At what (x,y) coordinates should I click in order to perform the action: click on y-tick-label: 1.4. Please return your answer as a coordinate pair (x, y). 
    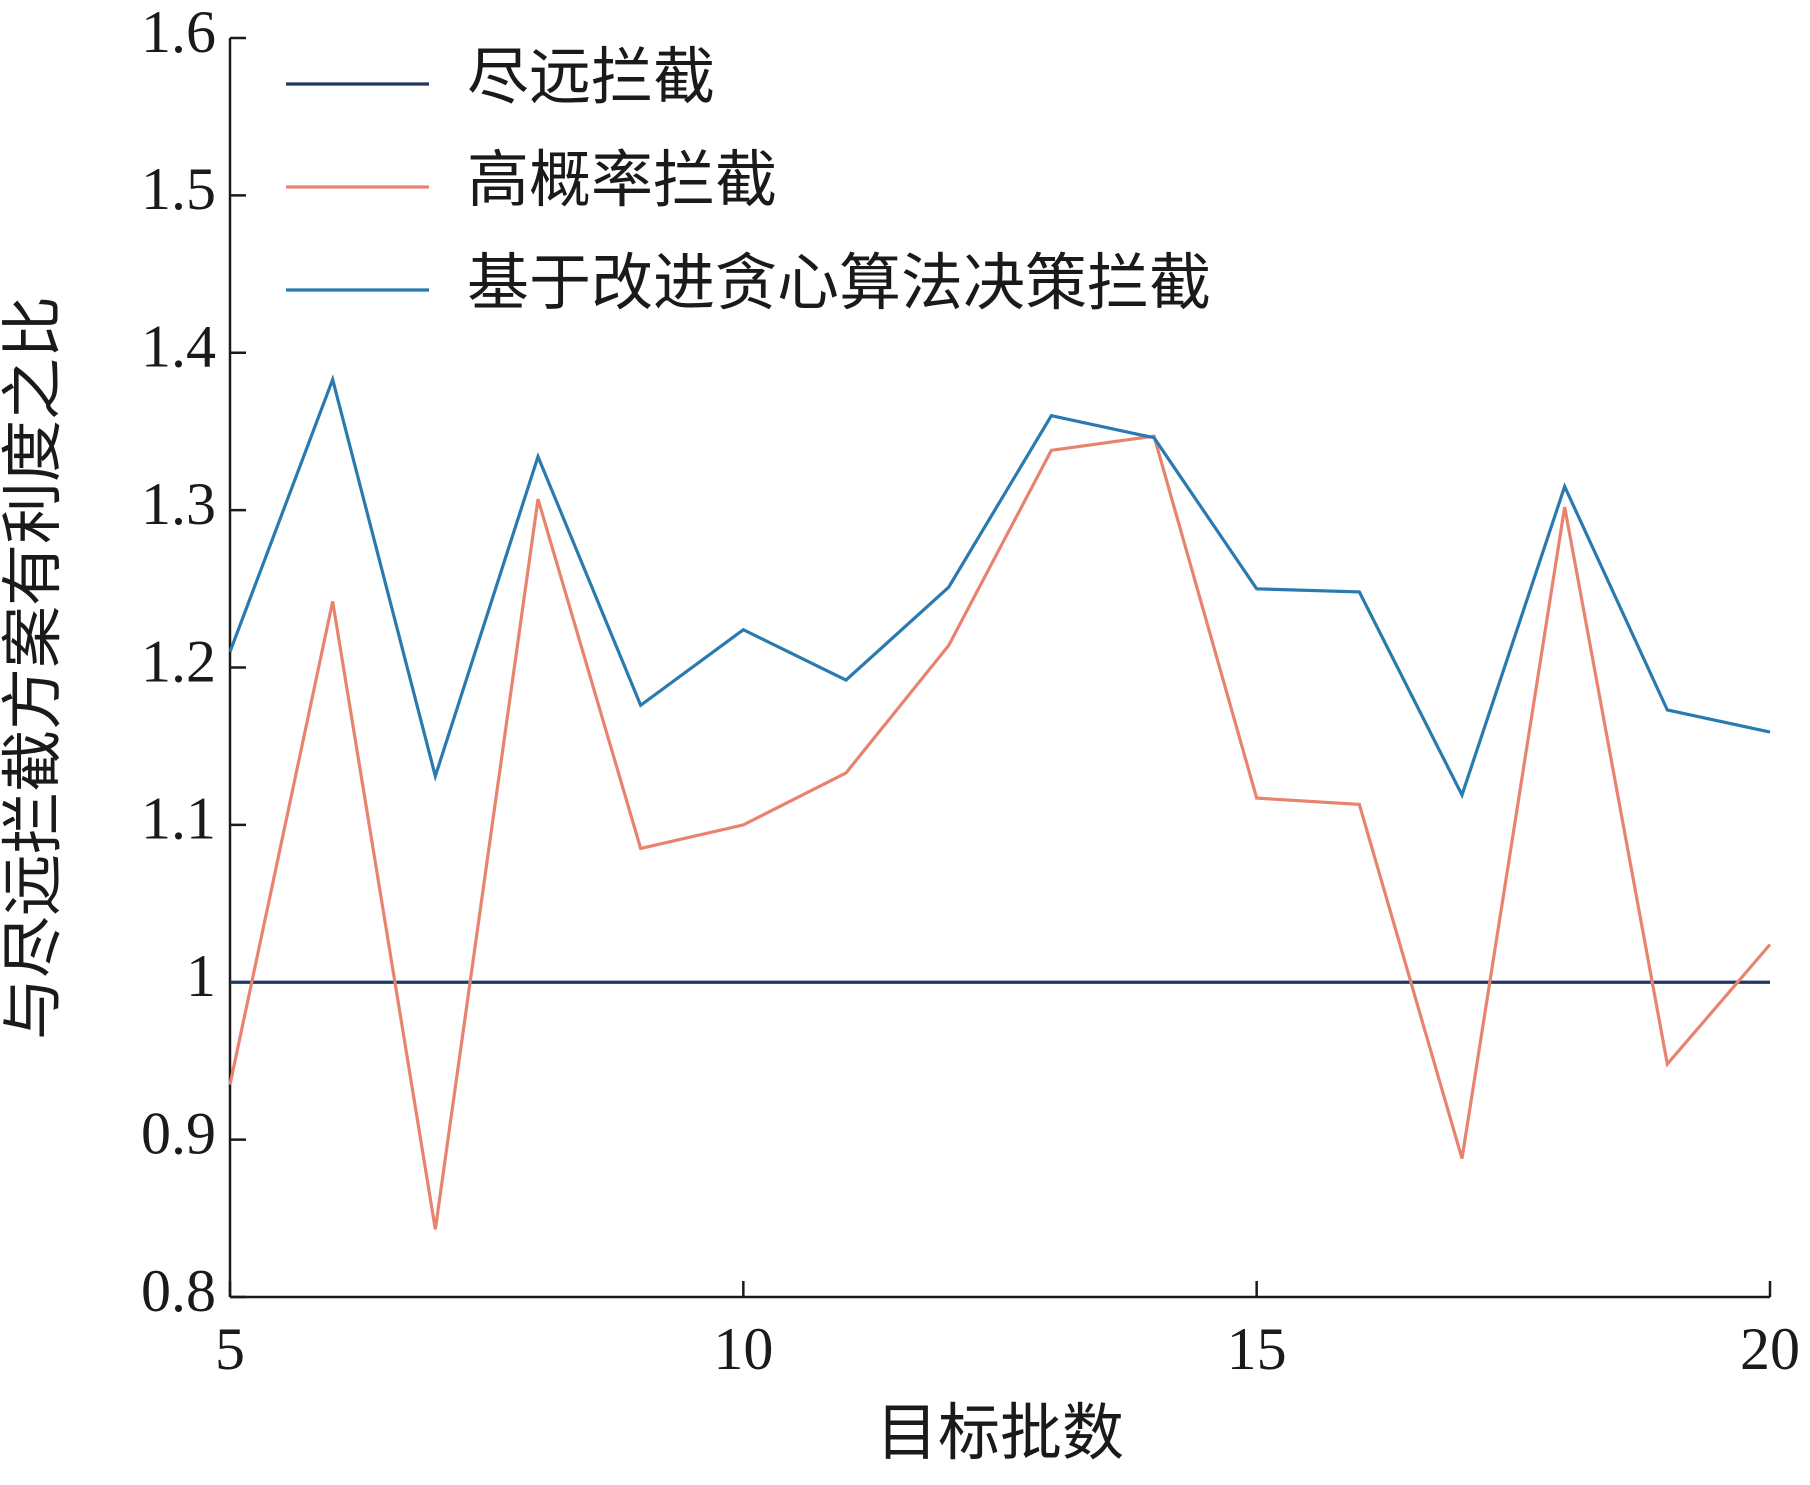
    Looking at the image, I should click on (178, 347).